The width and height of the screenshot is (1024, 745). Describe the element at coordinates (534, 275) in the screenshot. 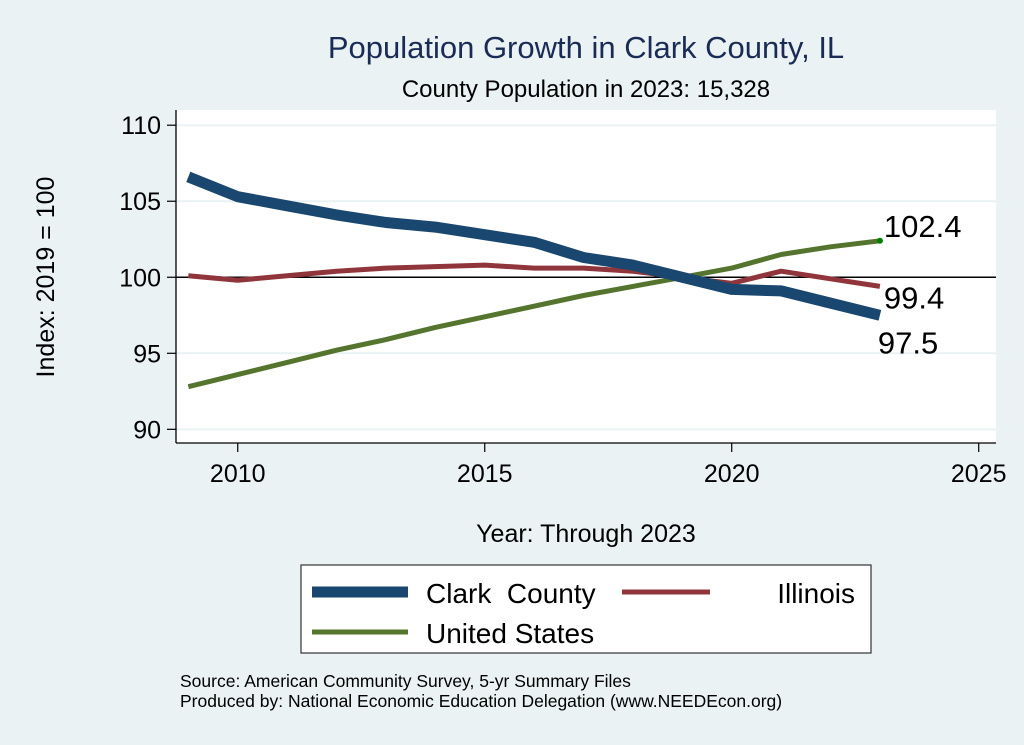

I see `series-line-illinois` at that location.